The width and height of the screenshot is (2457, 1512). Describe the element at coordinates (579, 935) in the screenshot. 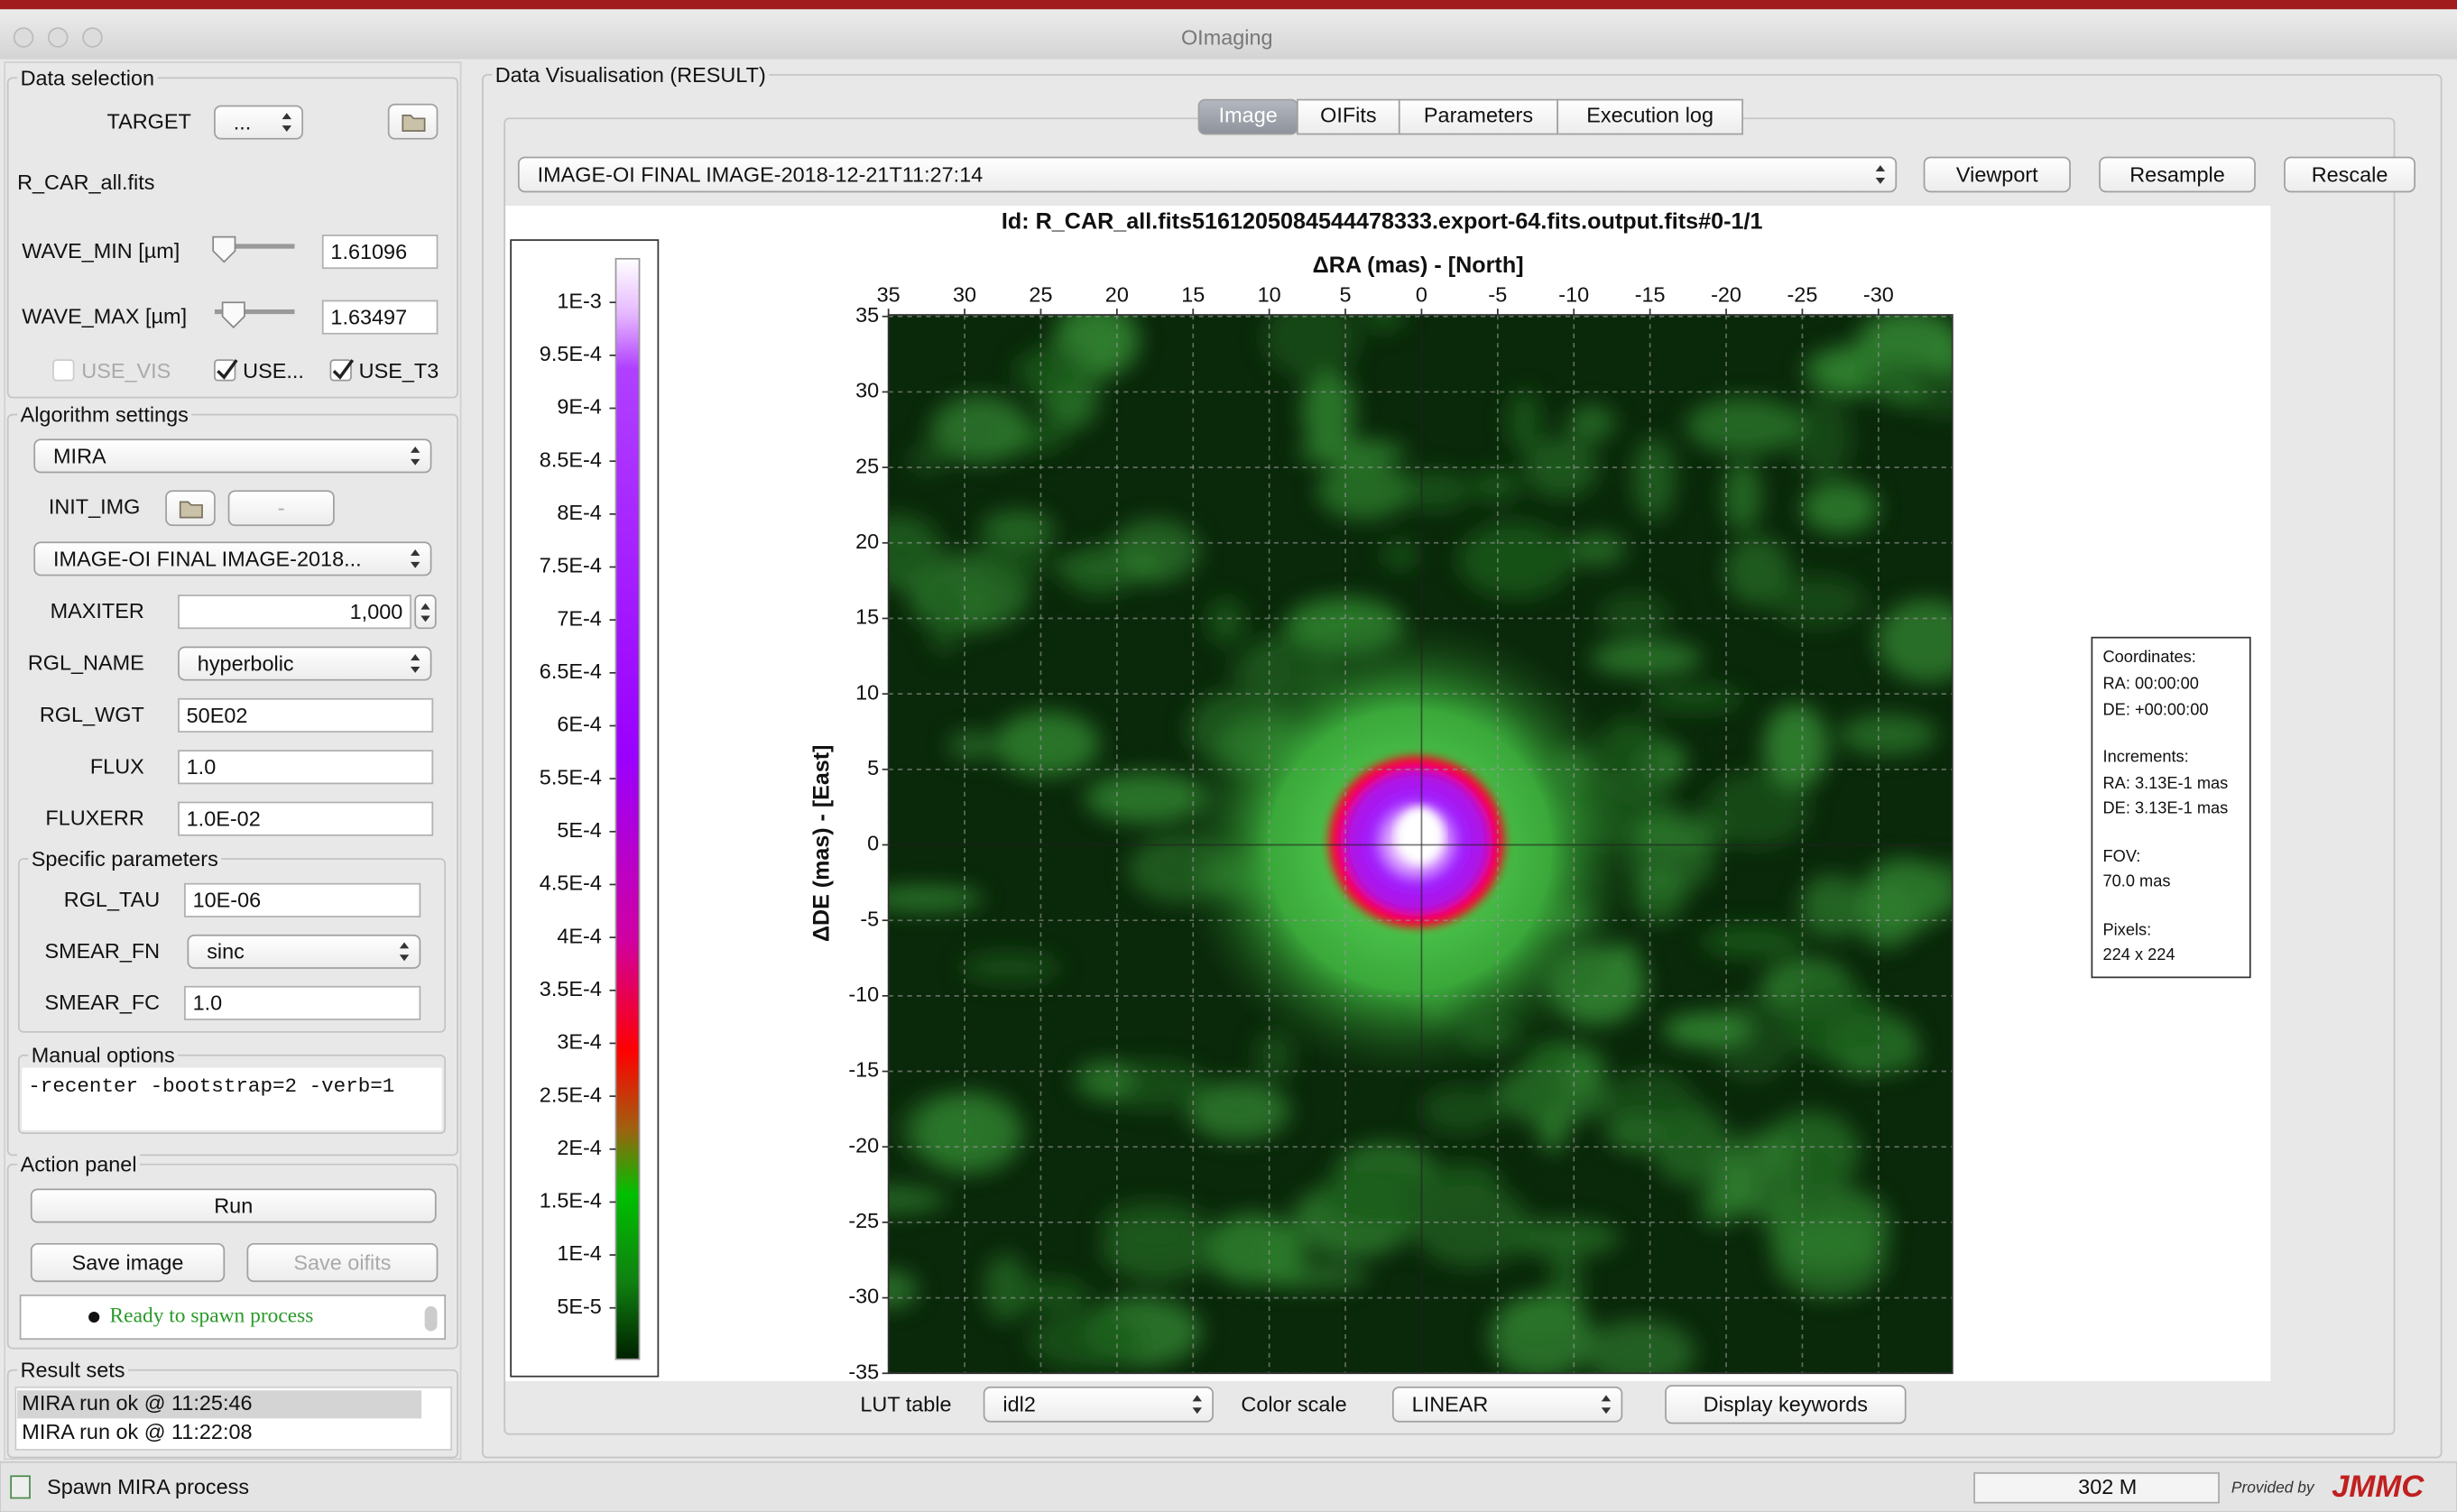

I see `colorbar-tick-label: 4E-4` at that location.